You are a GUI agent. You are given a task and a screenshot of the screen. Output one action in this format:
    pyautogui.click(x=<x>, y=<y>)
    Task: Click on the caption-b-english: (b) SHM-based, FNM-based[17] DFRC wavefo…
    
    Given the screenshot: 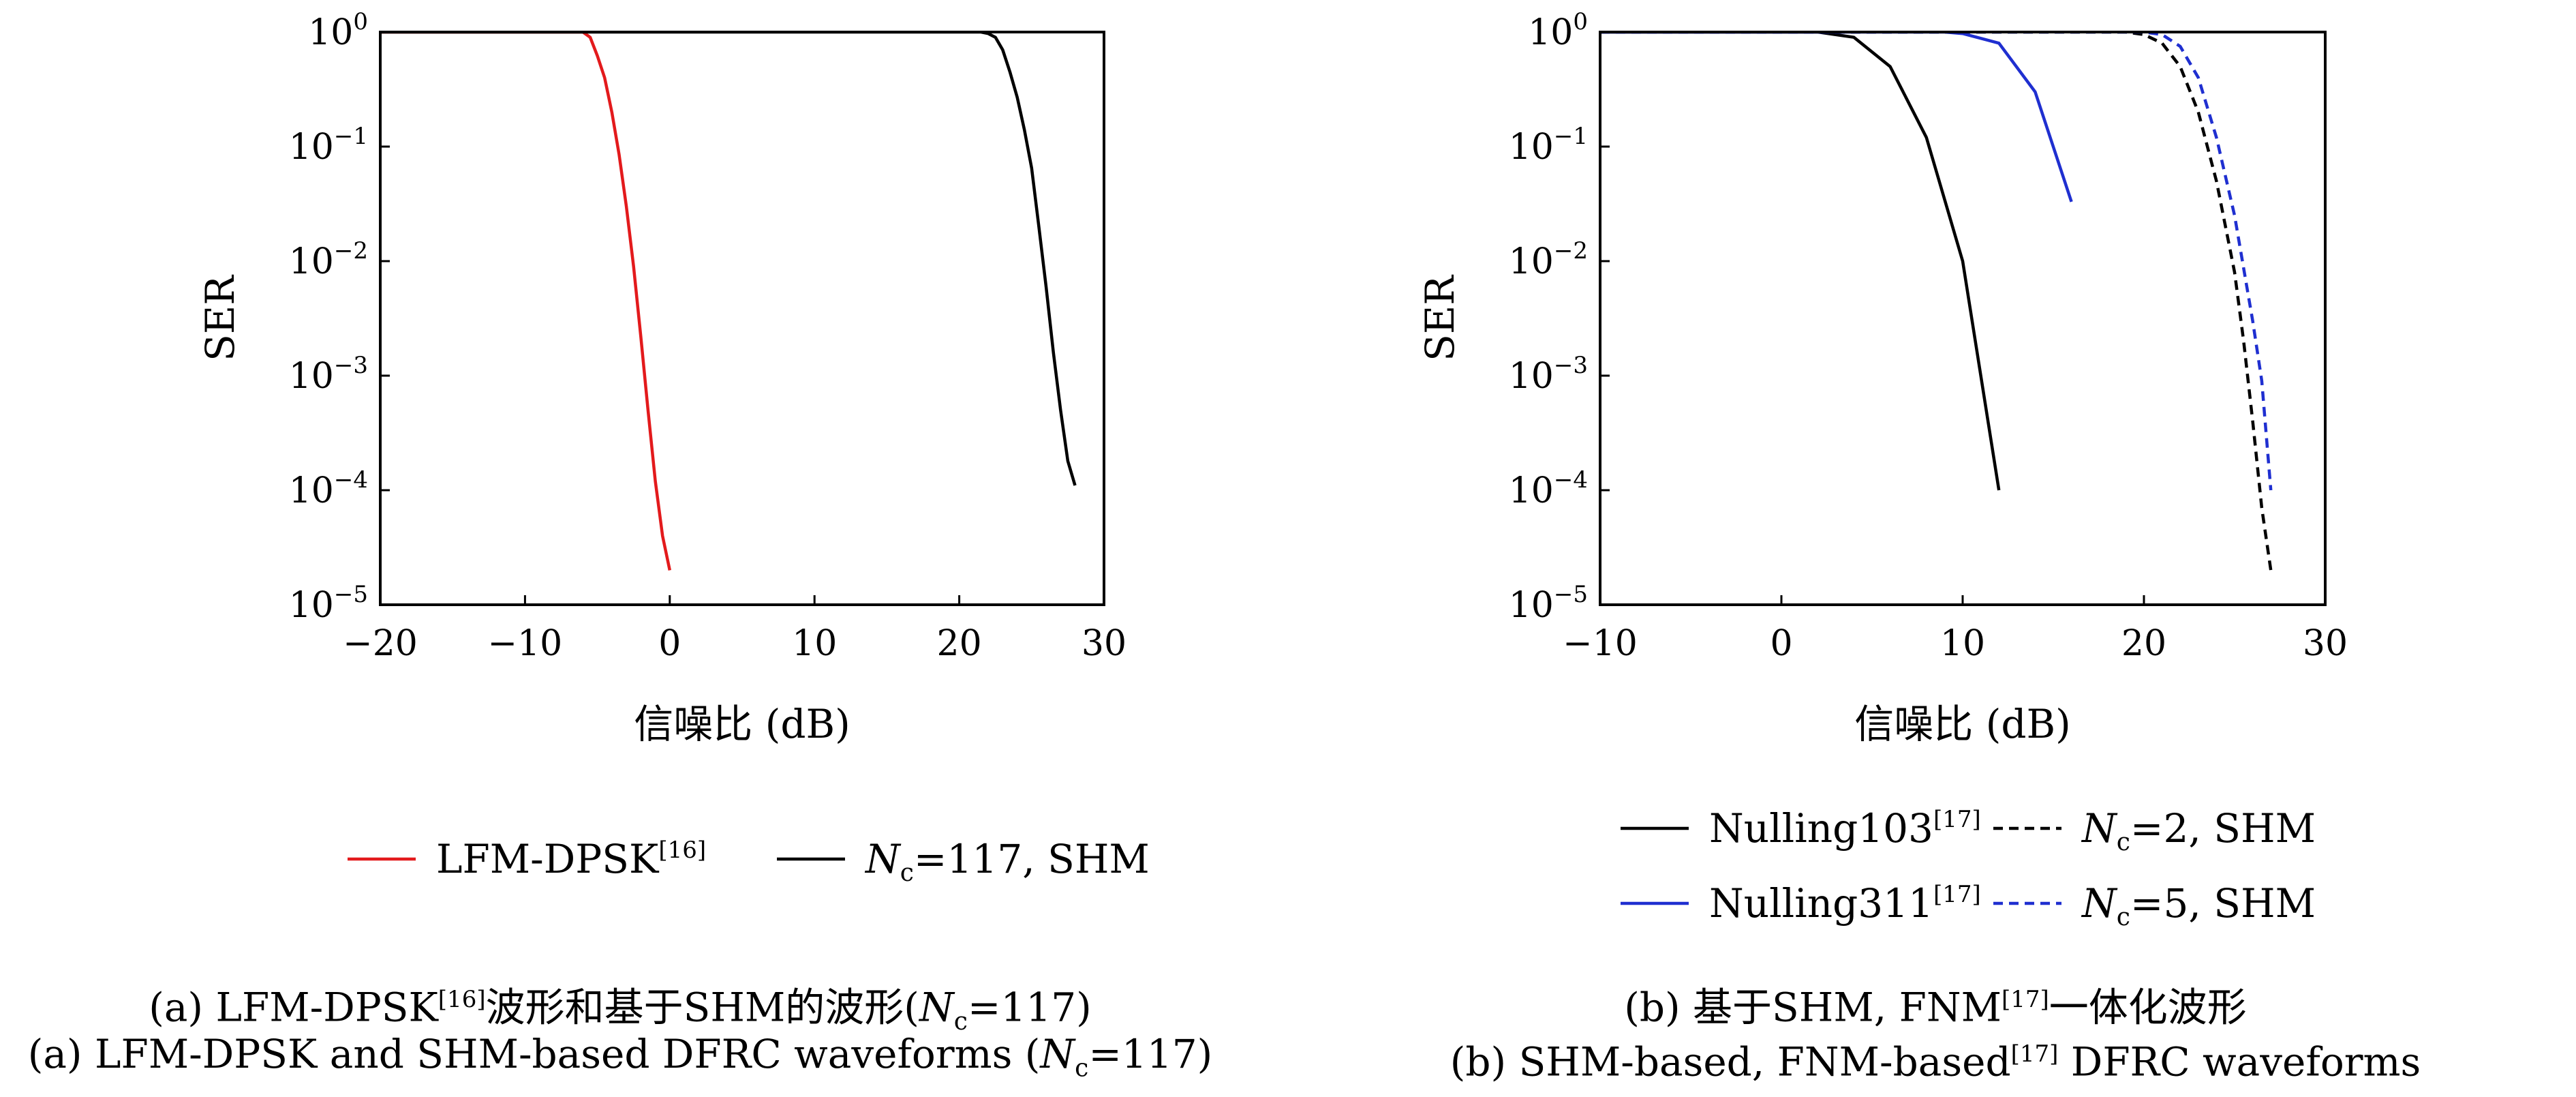 What is the action you would take?
    pyautogui.click(x=1935, y=1061)
    